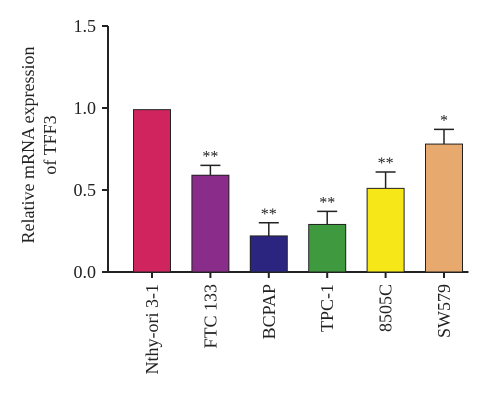  Describe the element at coordinates (39, 145) in the screenshot. I see `y-axis-label: Relative mRNA expression of TFF3` at that location.